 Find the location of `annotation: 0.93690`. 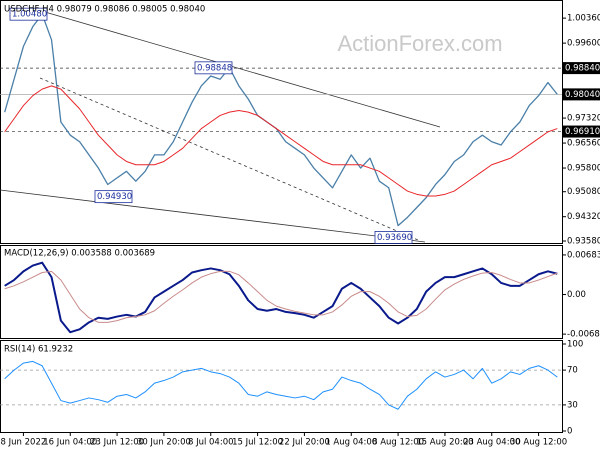

annotation: 0.93690 is located at coordinates (394, 238).